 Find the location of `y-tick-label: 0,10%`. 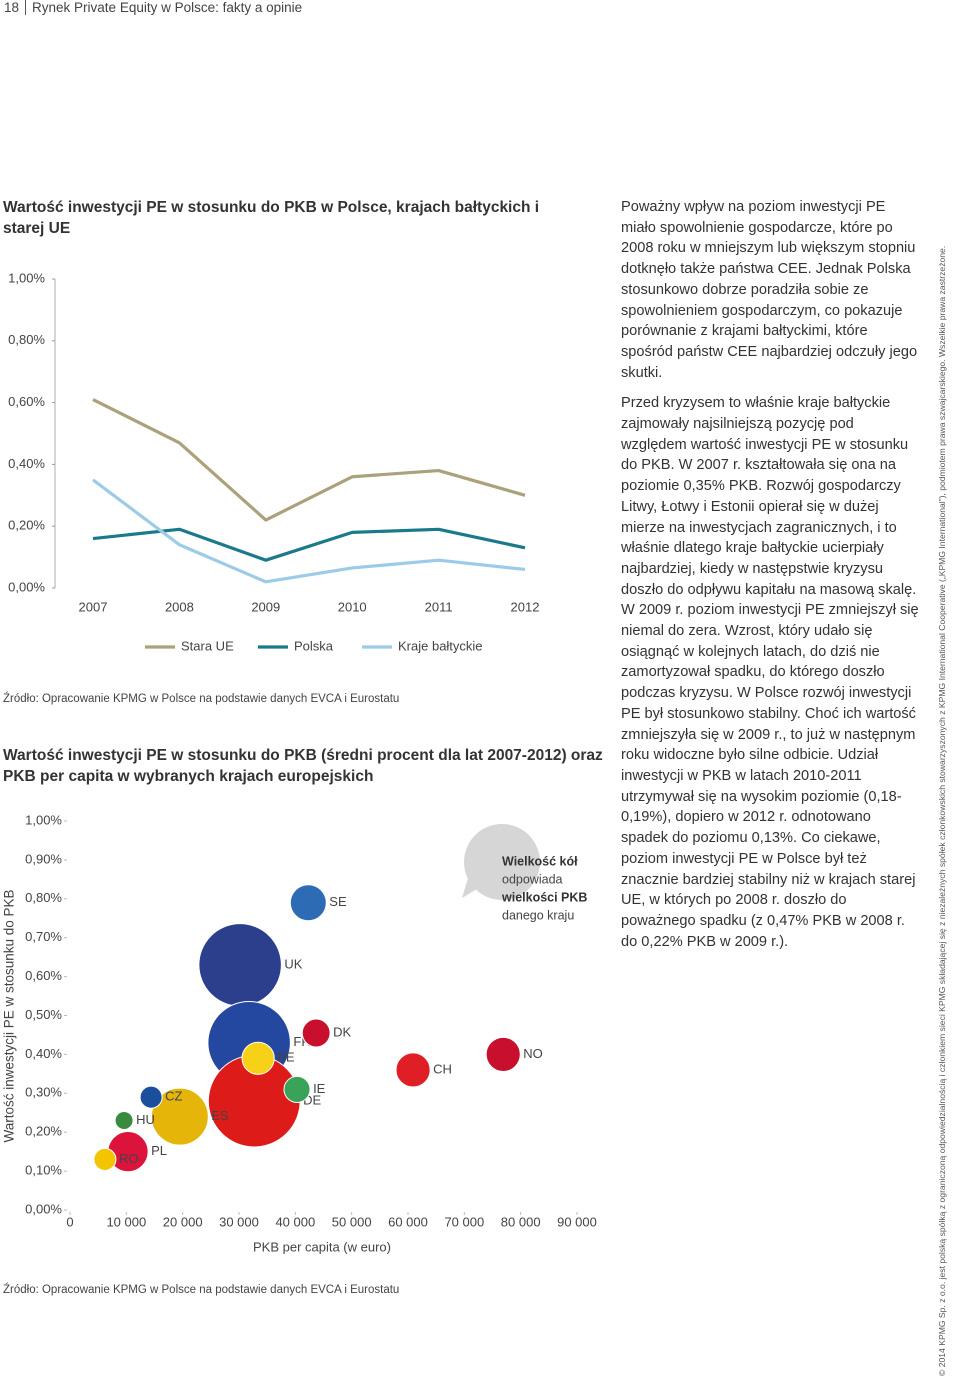

y-tick-label: 0,10% is located at coordinates (43, 1170).